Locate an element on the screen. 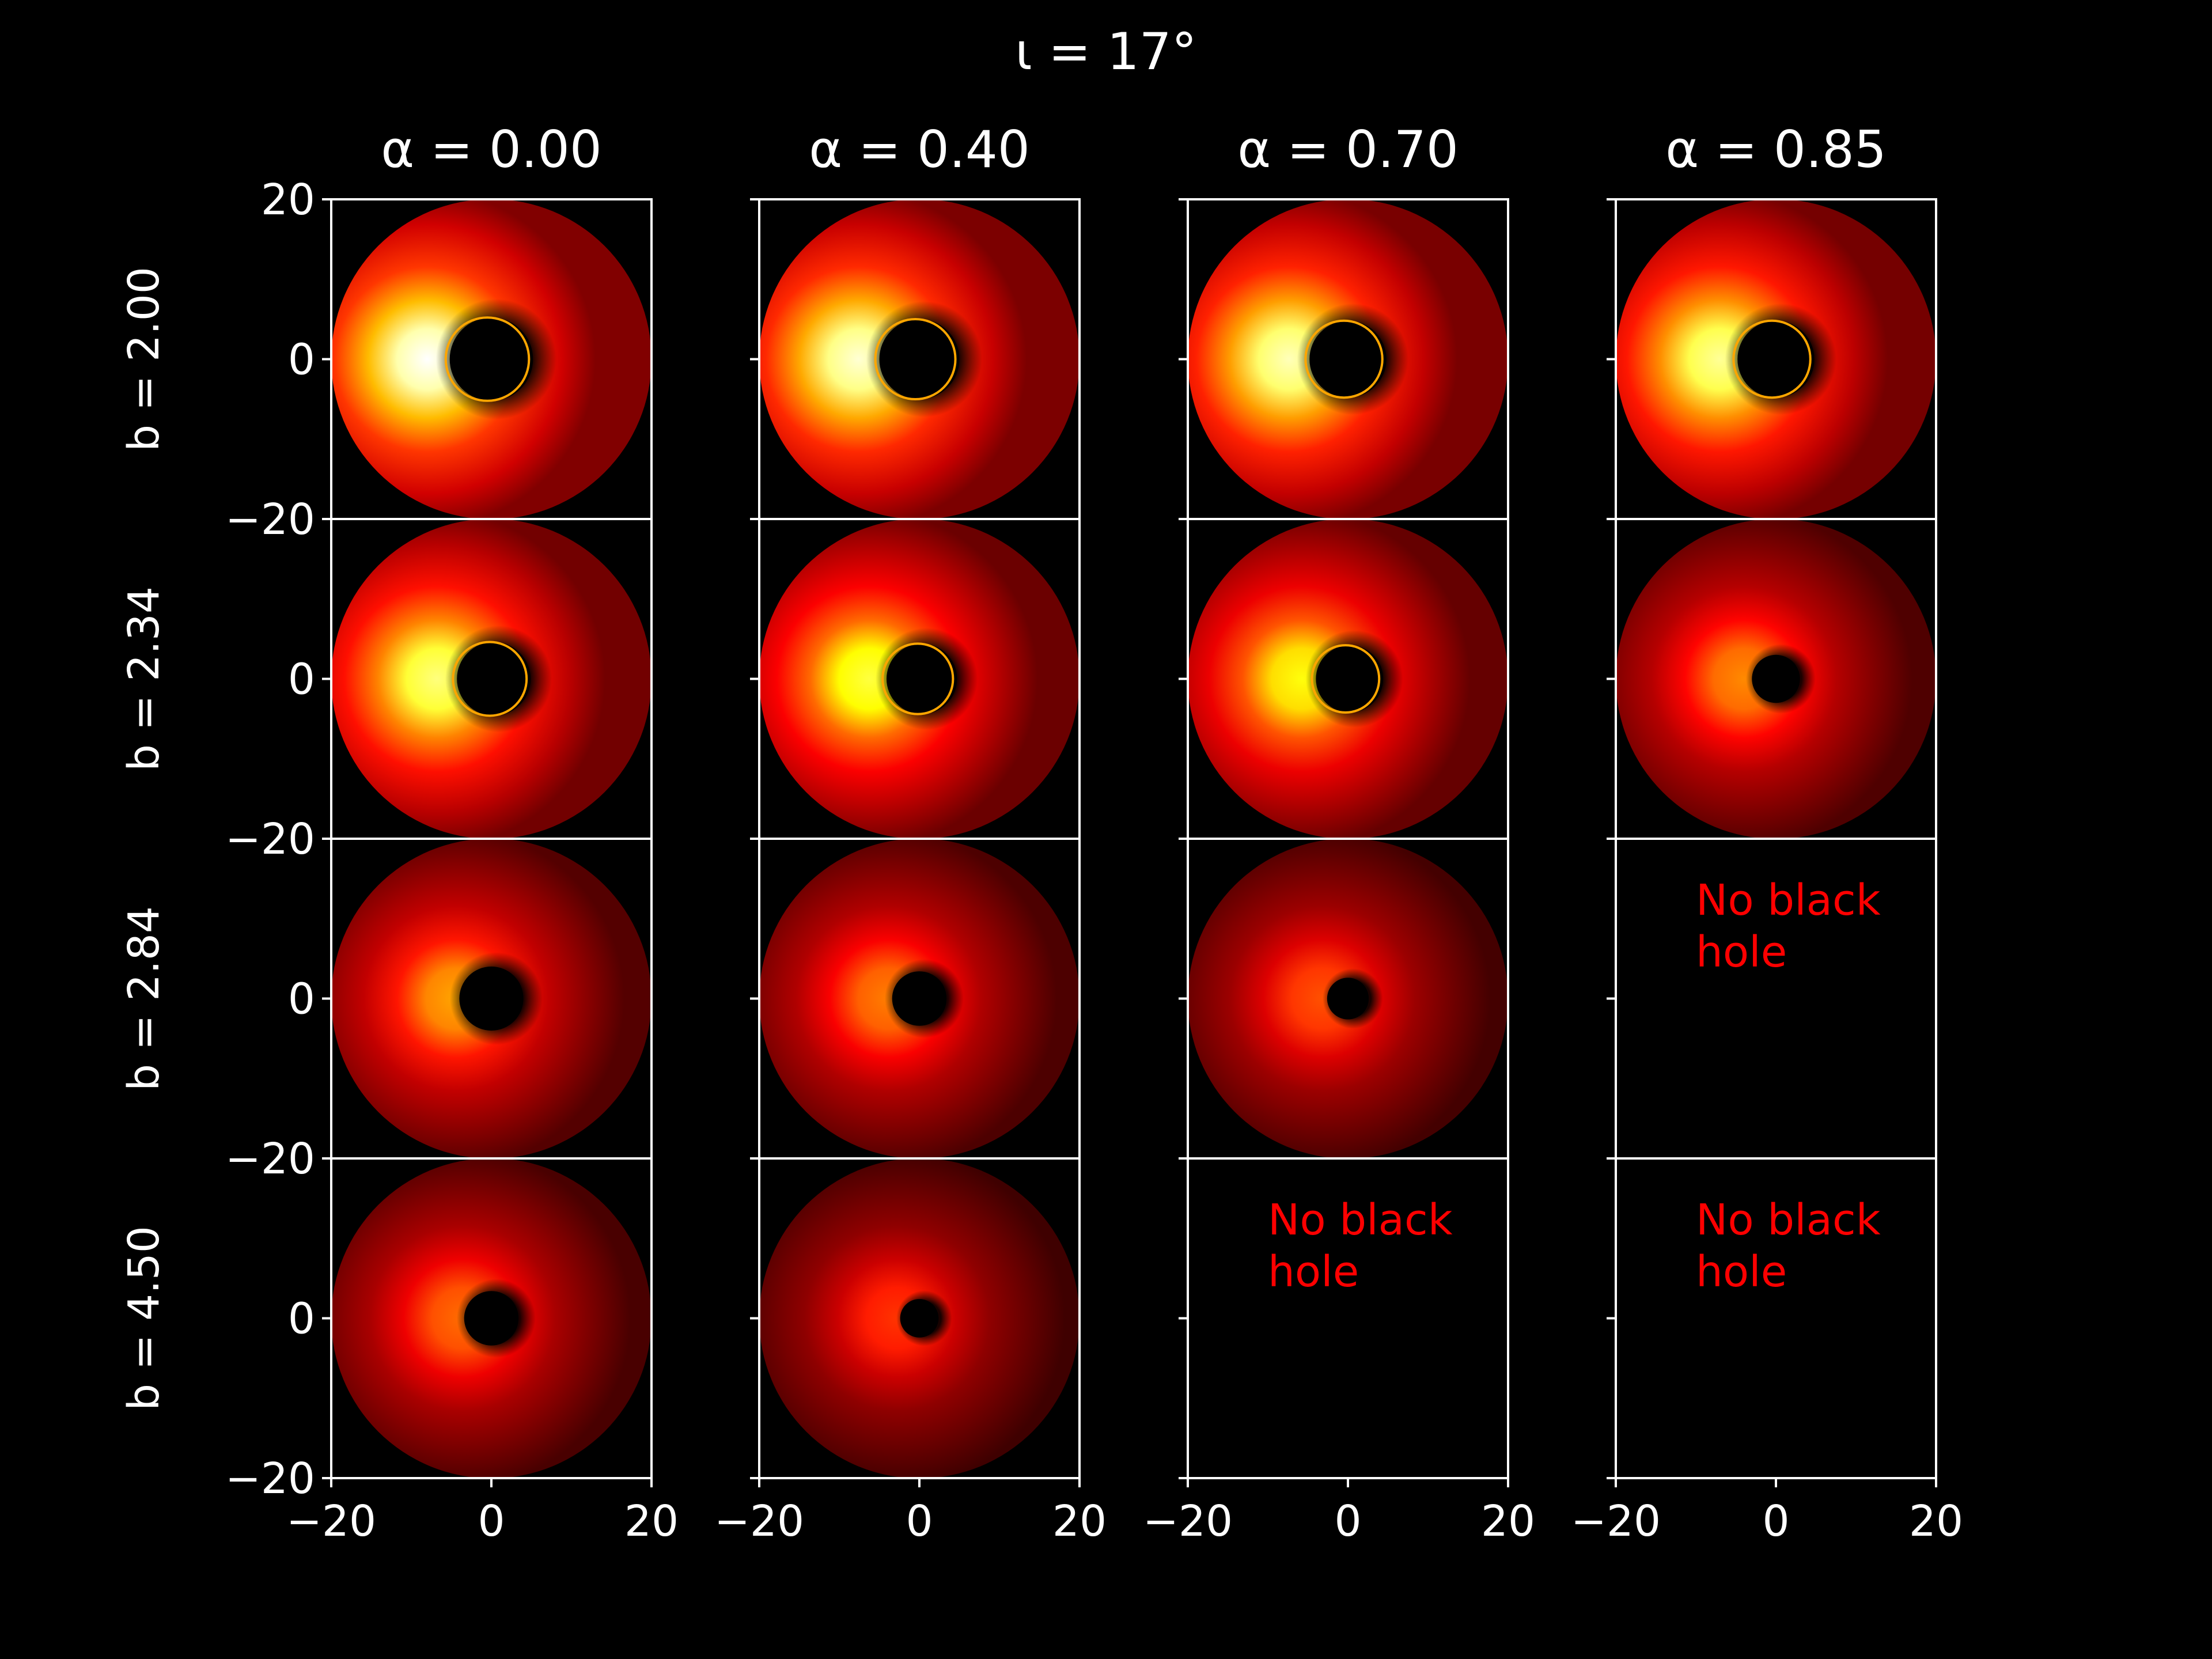  row-label: b = 2.84 is located at coordinates (144, 998).